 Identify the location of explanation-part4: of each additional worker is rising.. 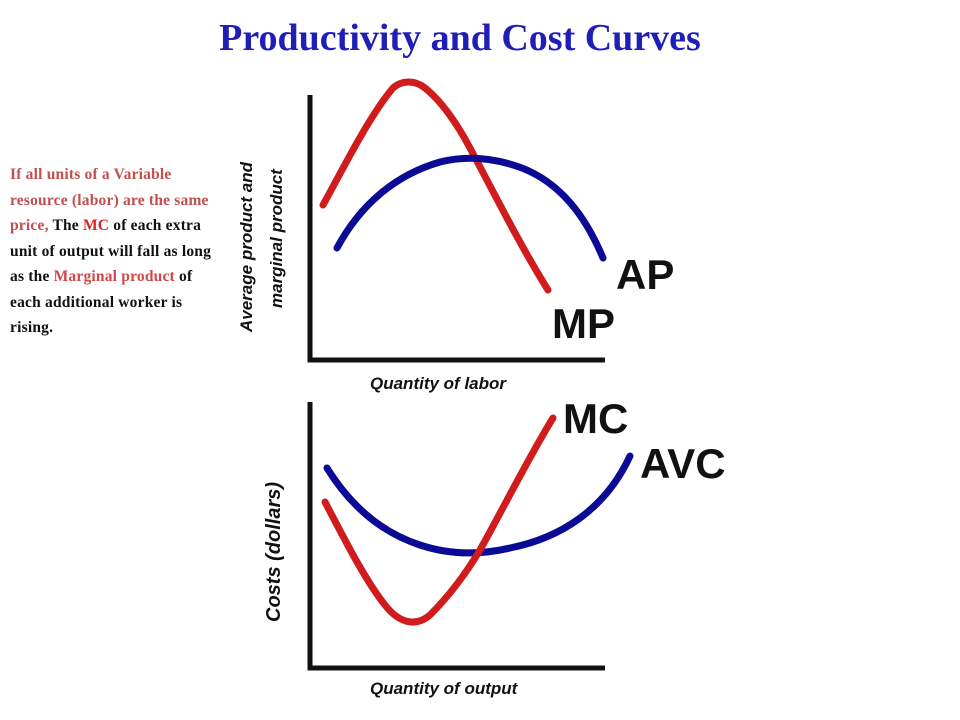
(101, 302).